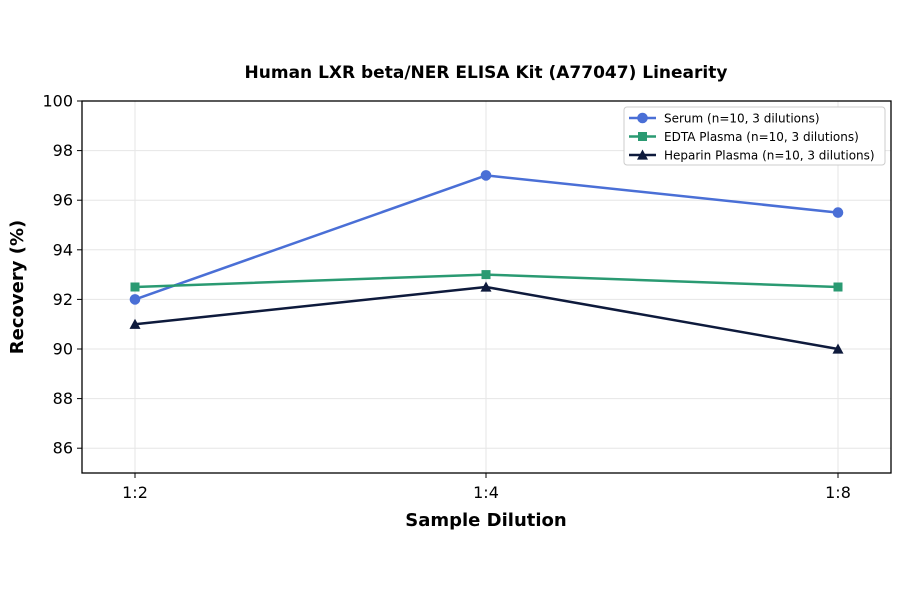  Describe the element at coordinates (742, 118) in the screenshot. I see `legend-label: Serum (n=10, 3 dilutions)` at that location.